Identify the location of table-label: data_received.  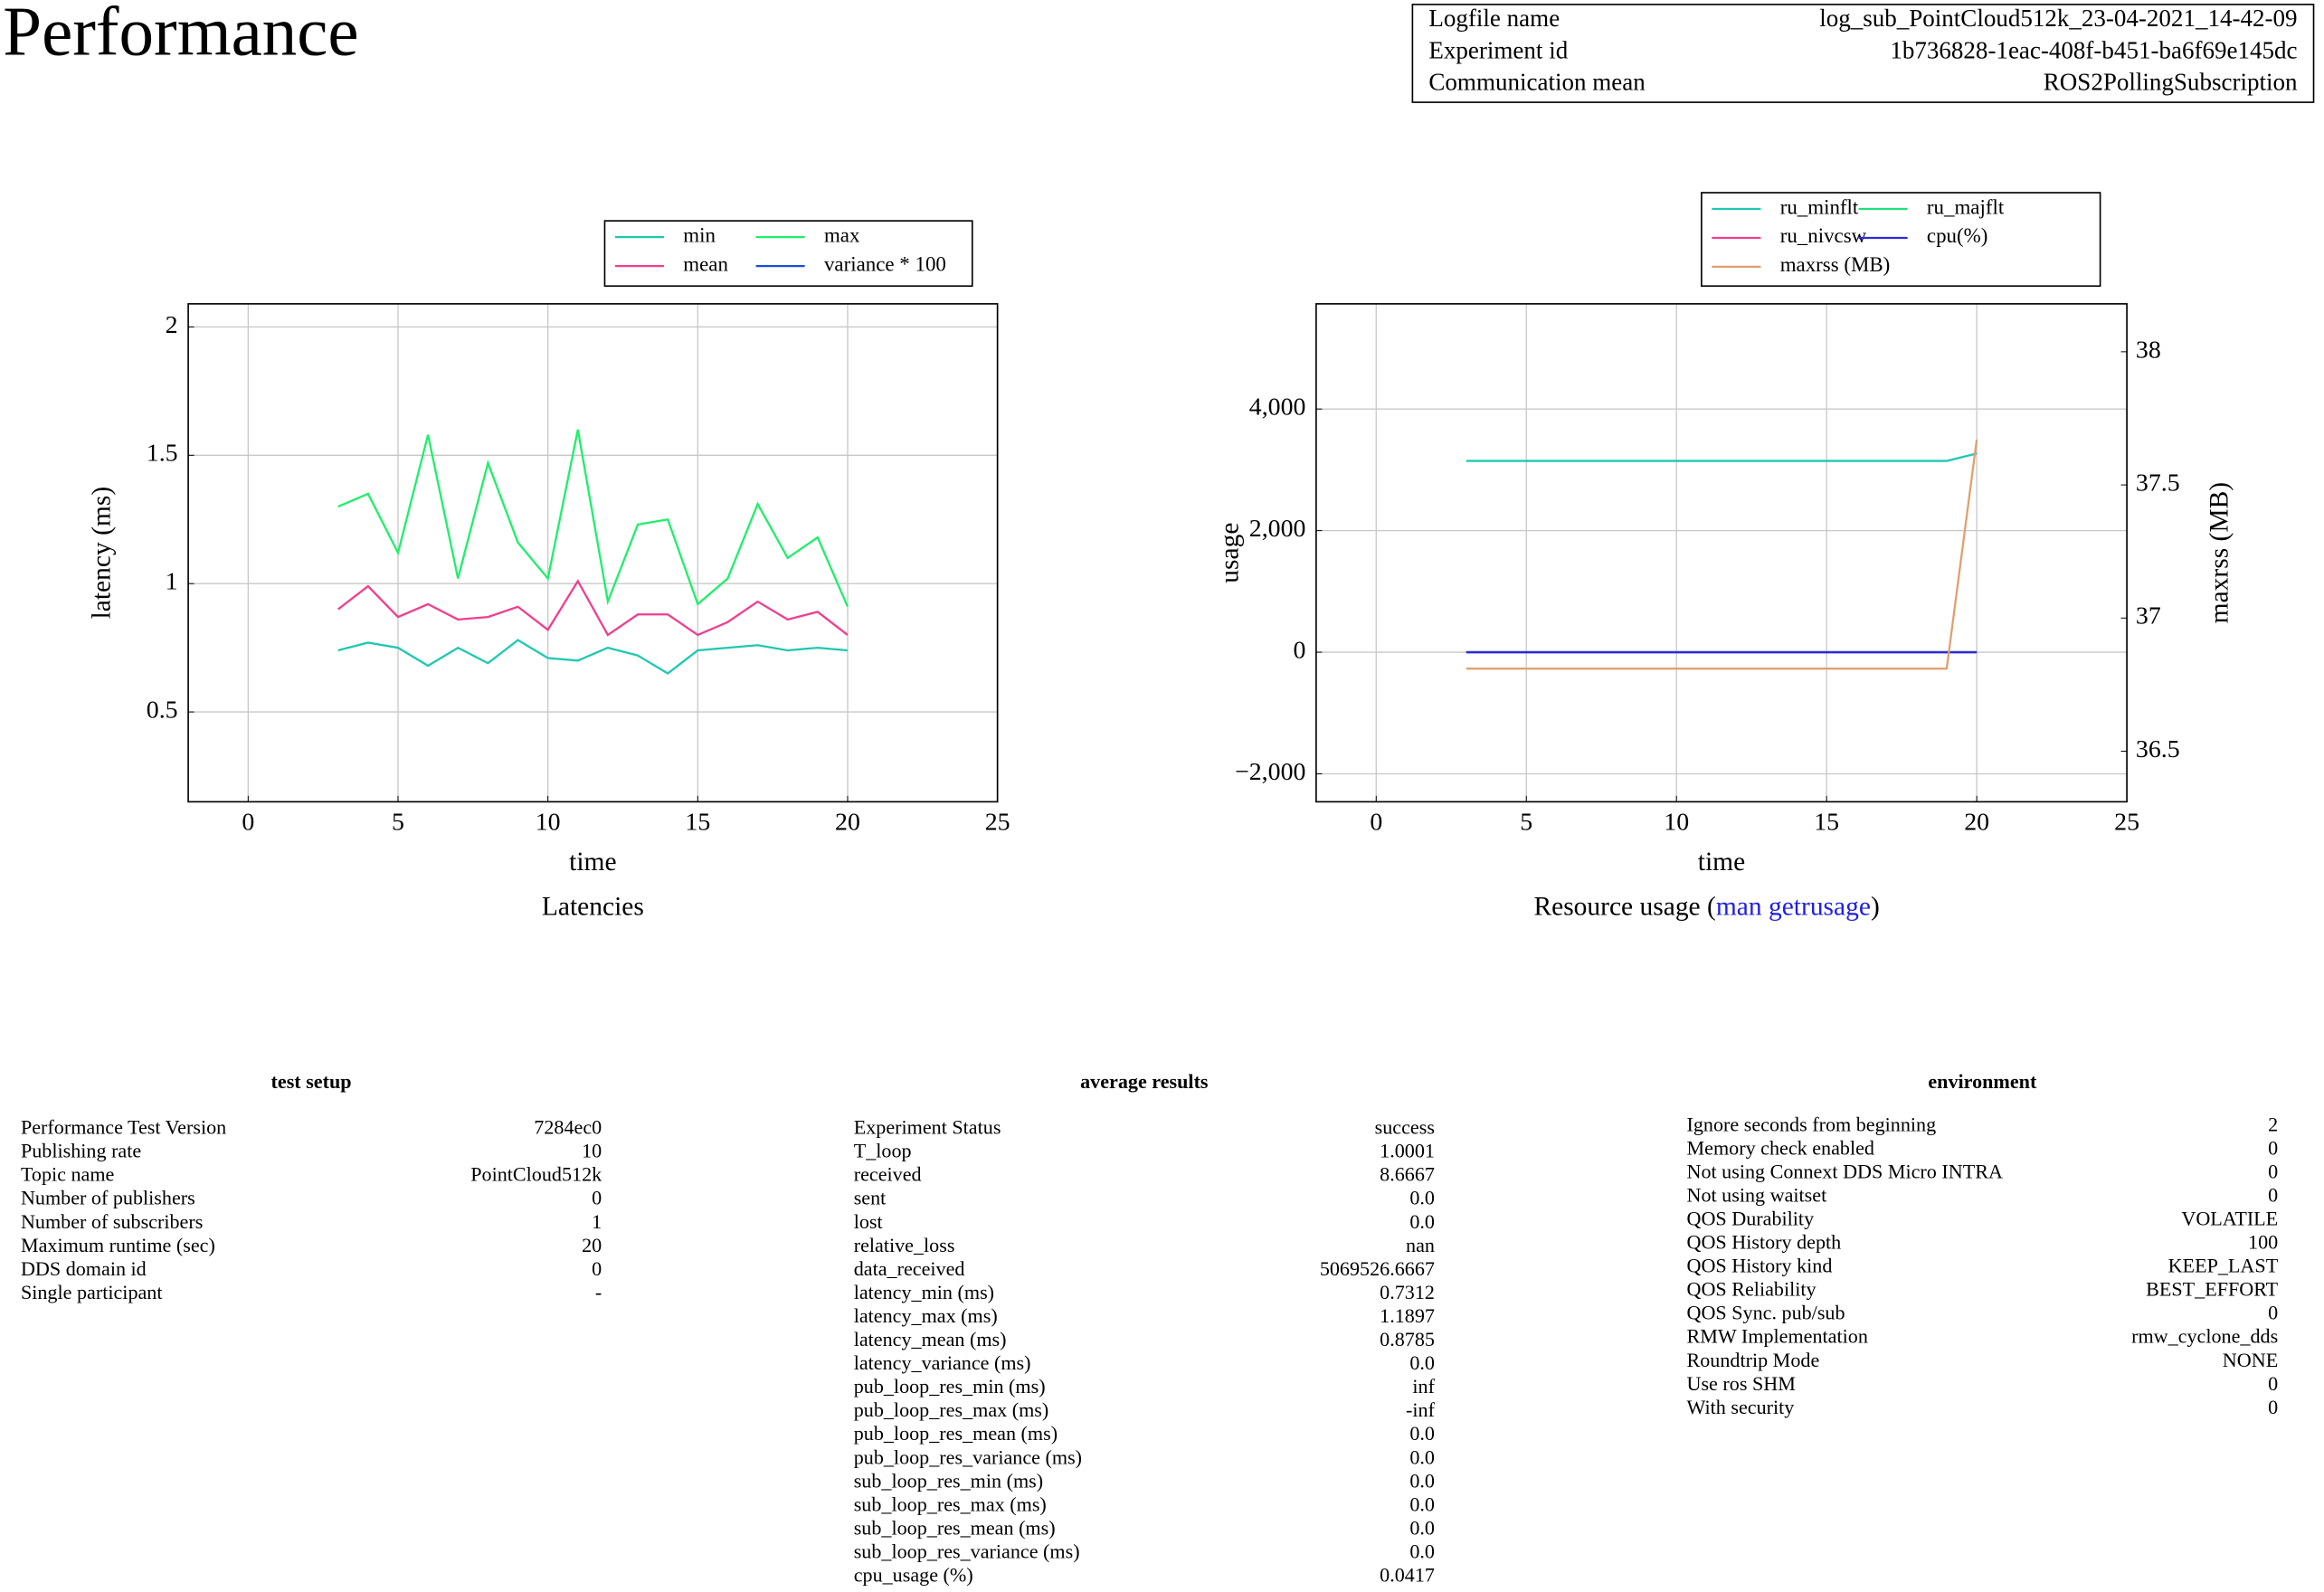
(909, 1268).